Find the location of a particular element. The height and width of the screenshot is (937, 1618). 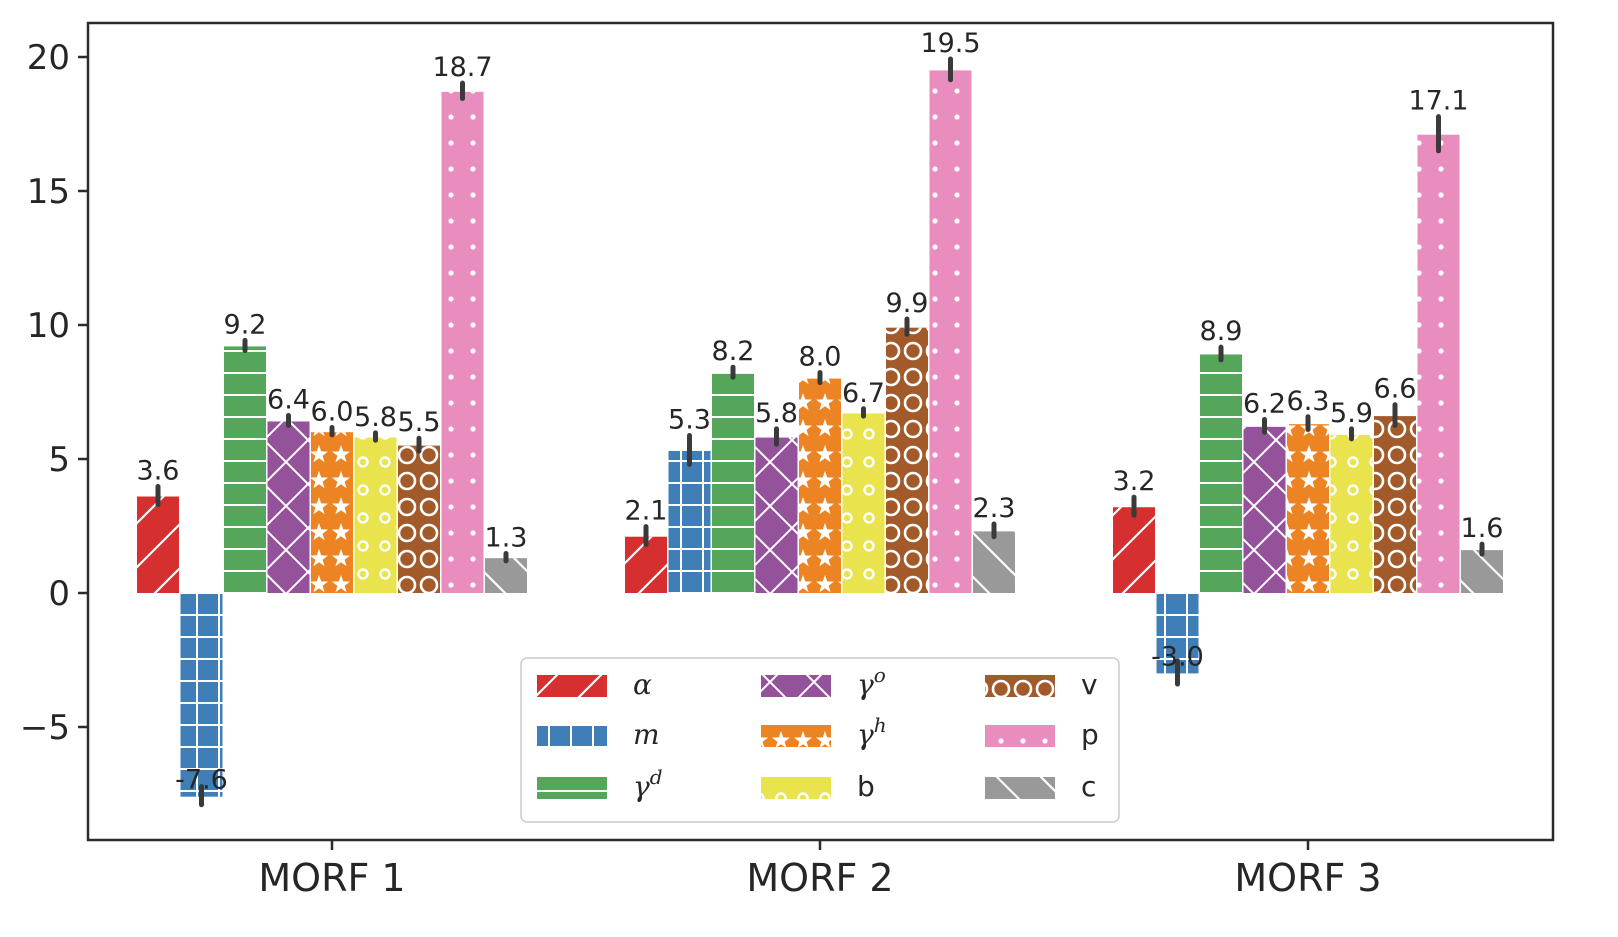

legend-label: b is located at coordinates (866, 786).